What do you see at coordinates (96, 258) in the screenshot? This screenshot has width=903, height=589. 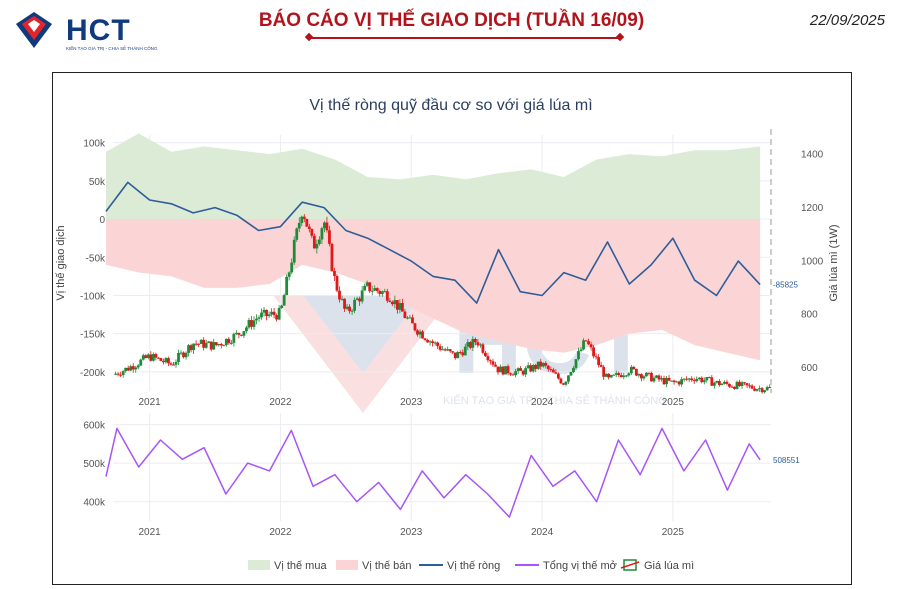 I see `y-tick-label: -50k` at bounding box center [96, 258].